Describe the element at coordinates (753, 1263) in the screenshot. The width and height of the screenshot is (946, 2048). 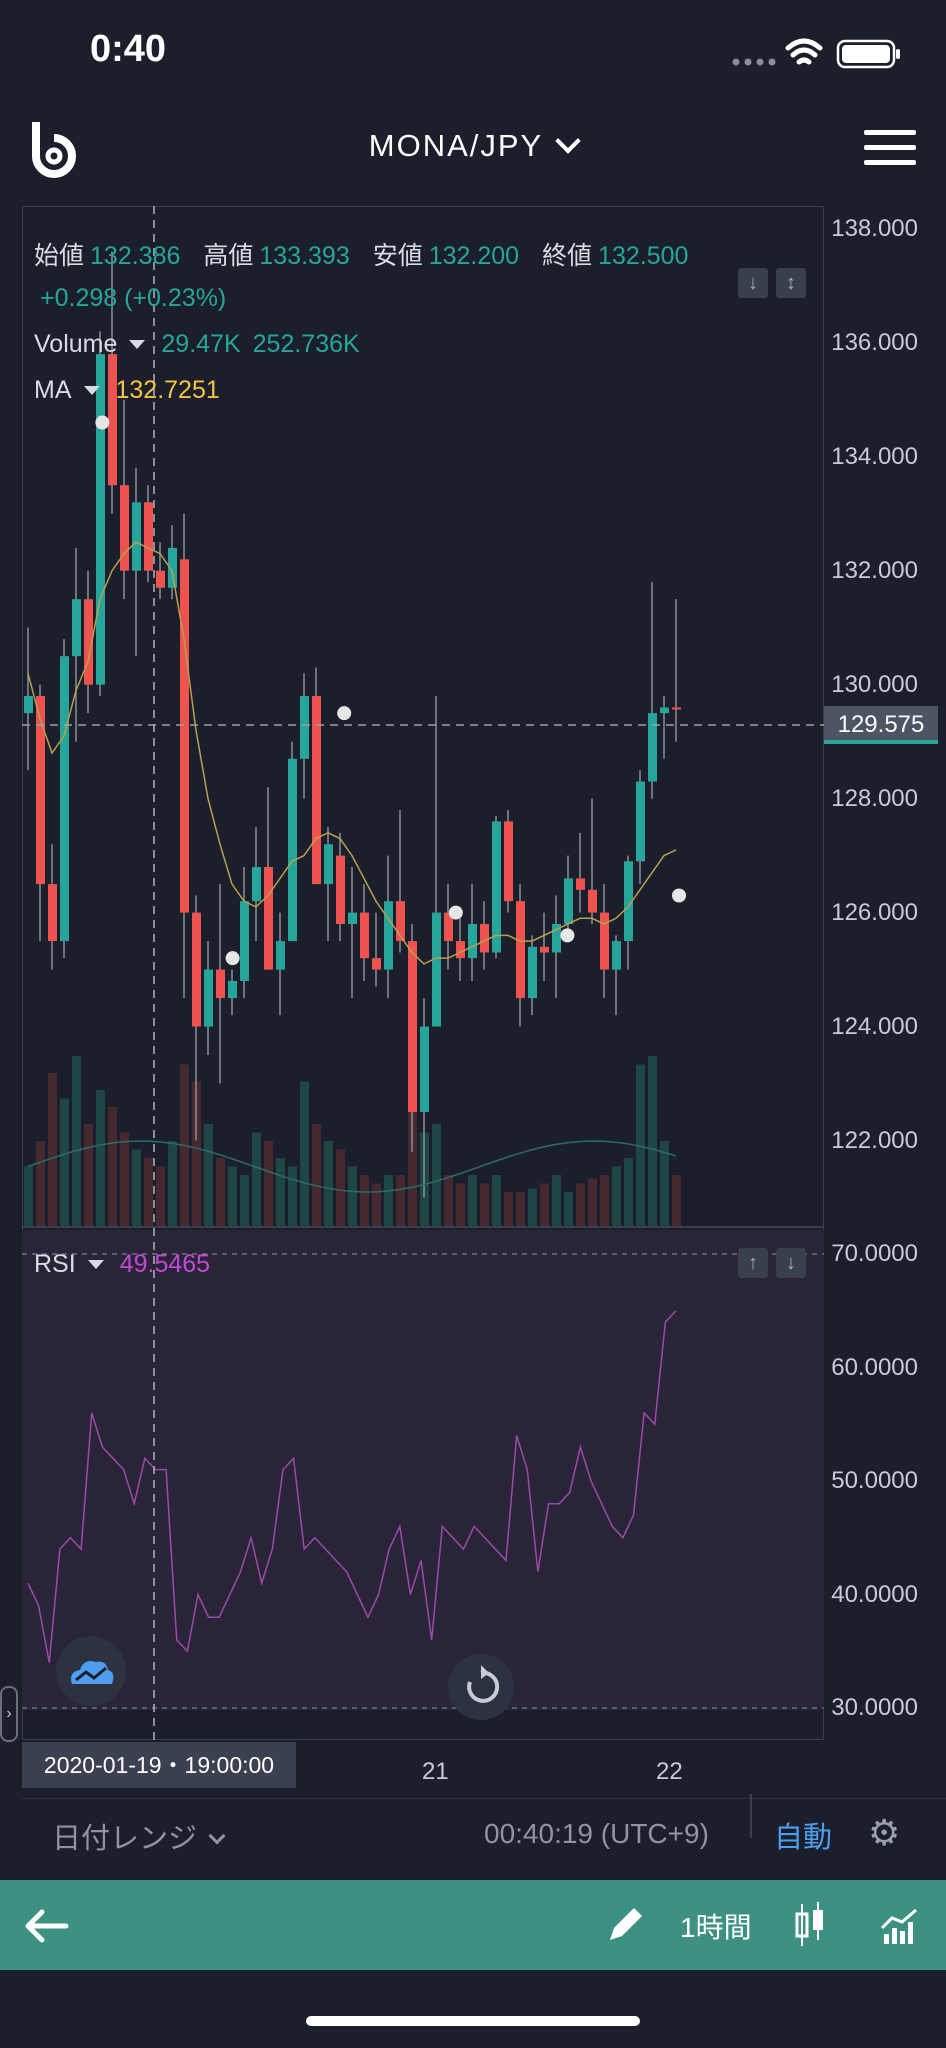
I see `move-up-icon: ↑` at that location.